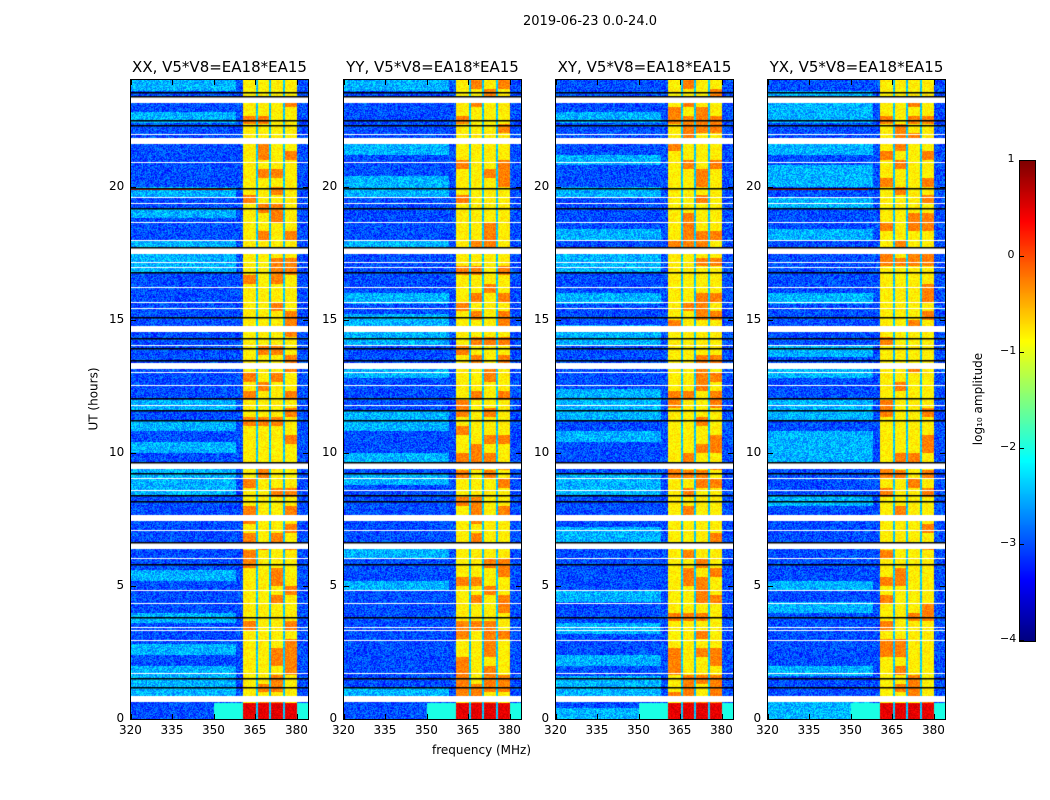  I want to click on colorbar, so click(1027, 401).